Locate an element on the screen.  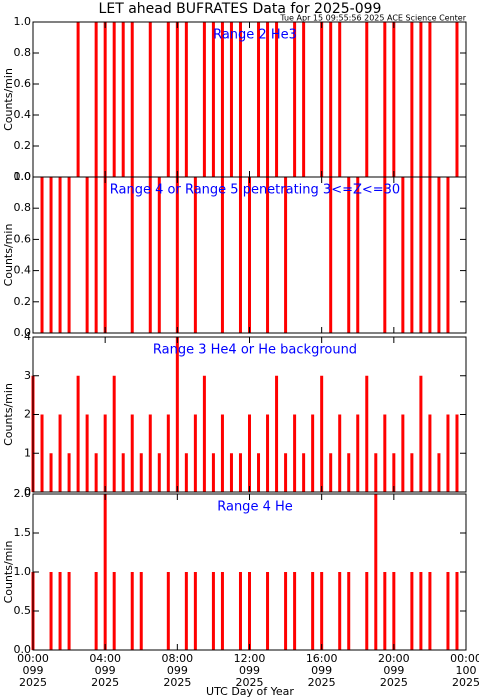
y-tick-label: 1.0 is located at coordinates (23, 176).